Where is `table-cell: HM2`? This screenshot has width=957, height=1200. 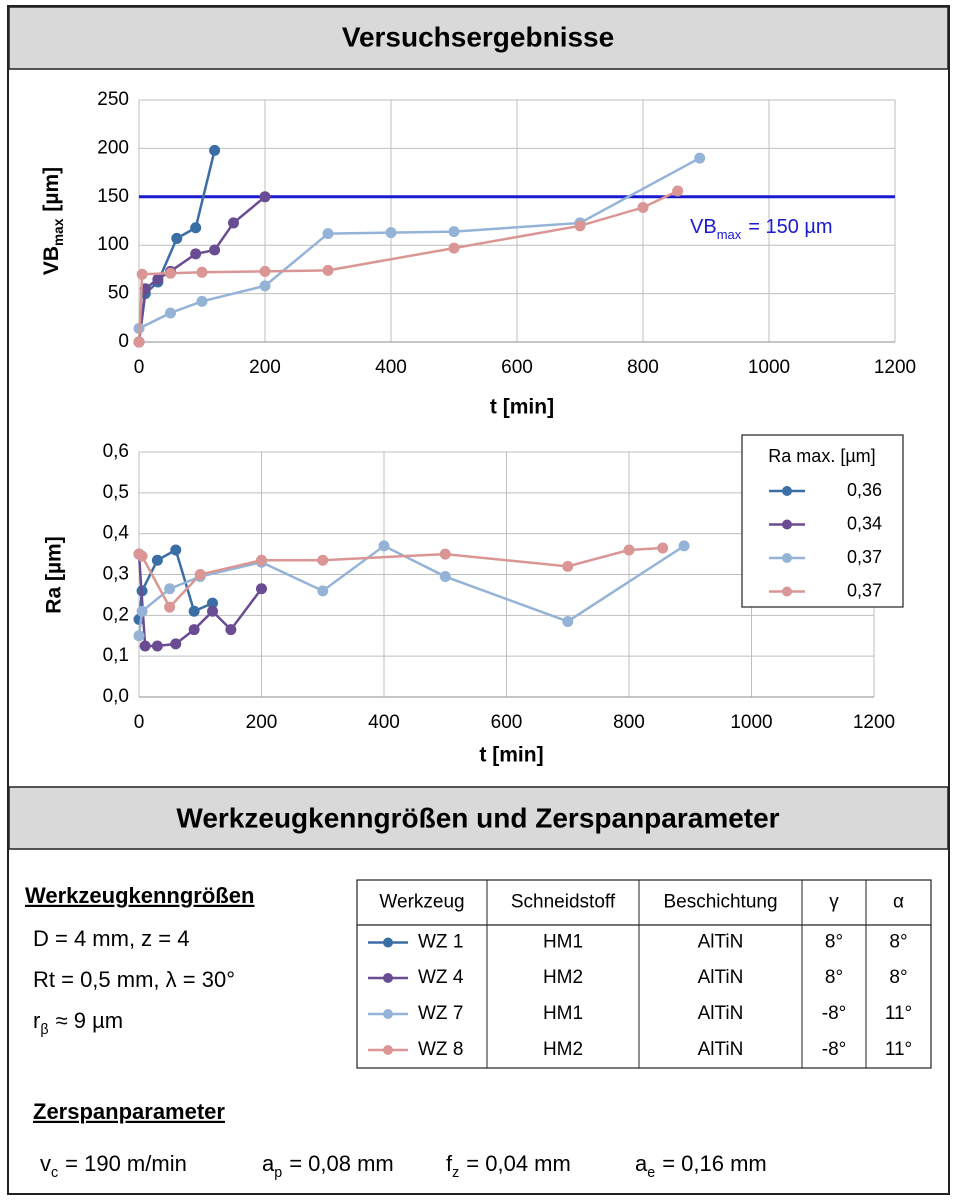 table-cell: HM2 is located at coordinates (563, 977).